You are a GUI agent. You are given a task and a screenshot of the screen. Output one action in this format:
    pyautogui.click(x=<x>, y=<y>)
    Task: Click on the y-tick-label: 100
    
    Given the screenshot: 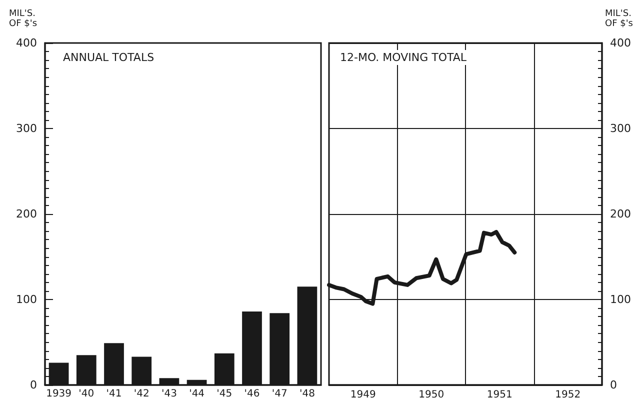 What is the action you would take?
    pyautogui.click(x=26, y=299)
    